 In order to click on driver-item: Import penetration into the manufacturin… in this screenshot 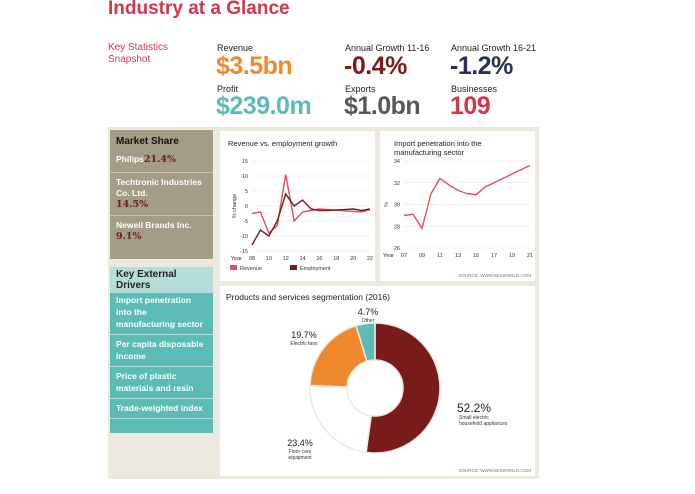, I will do `click(159, 312)`.